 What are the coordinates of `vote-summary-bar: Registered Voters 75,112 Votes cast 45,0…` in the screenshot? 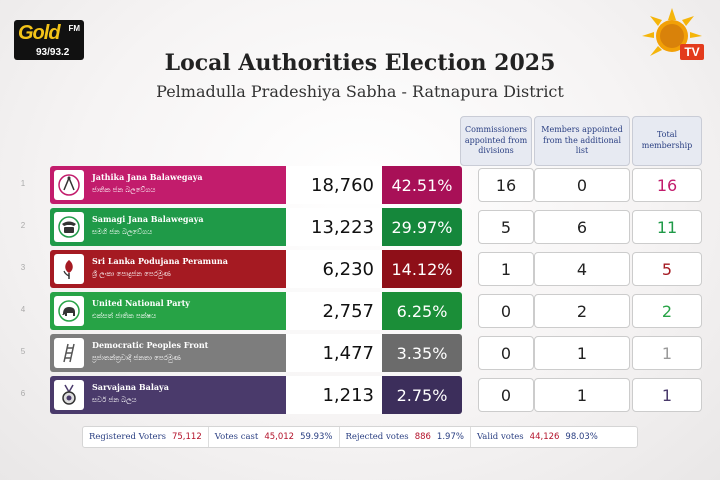 It's located at (360, 437).